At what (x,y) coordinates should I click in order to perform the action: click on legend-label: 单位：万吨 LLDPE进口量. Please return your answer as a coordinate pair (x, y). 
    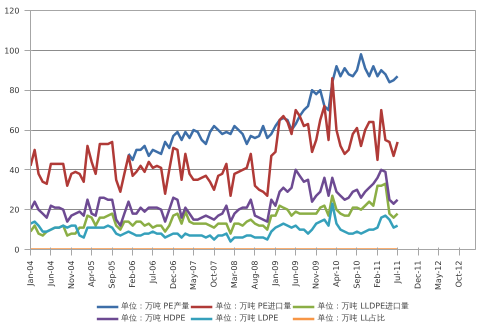
    Looking at the image, I should click on (364, 306).